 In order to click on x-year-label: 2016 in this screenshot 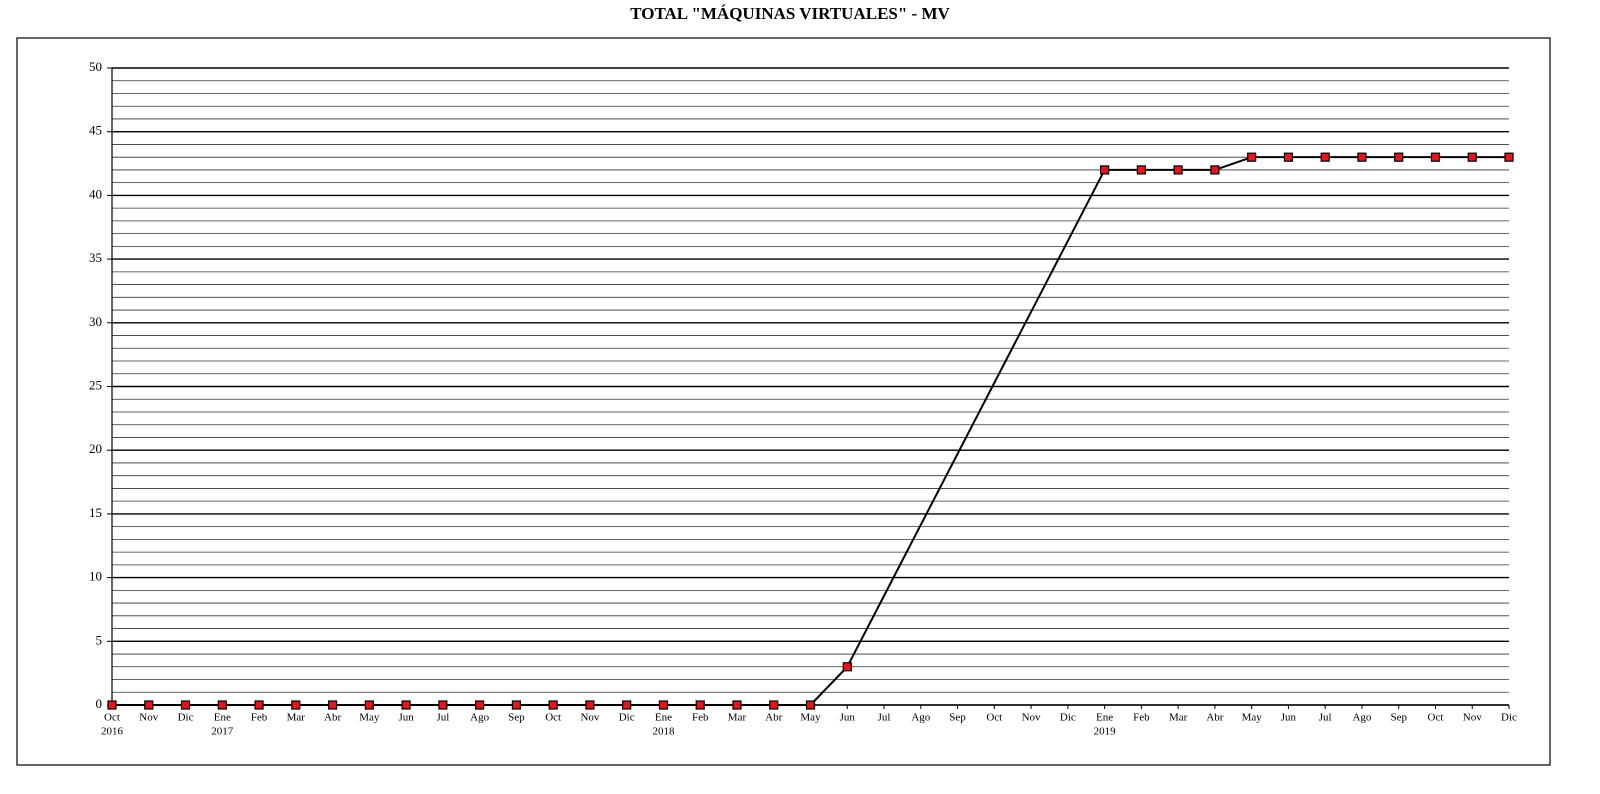, I will do `click(112, 732)`.